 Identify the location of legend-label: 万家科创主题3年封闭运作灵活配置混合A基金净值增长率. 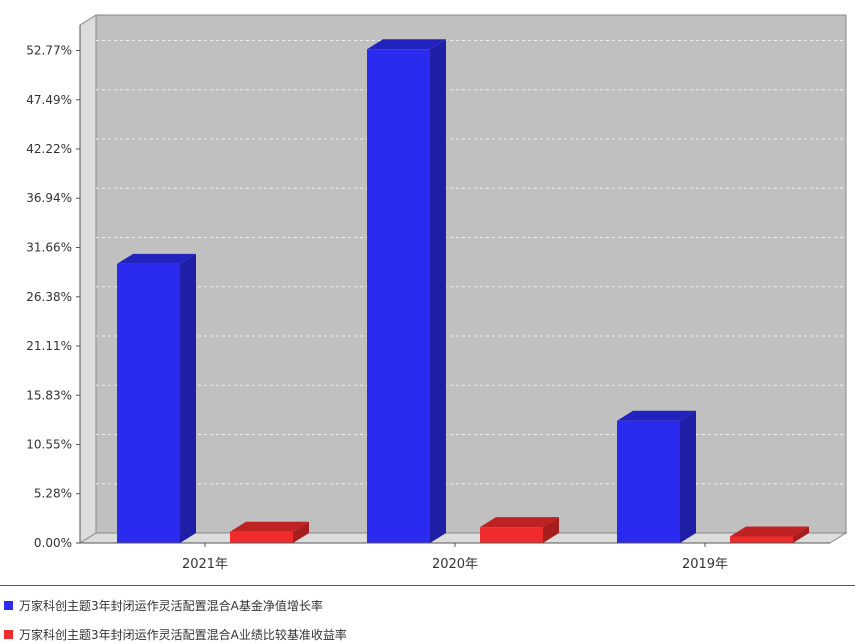
(171, 606).